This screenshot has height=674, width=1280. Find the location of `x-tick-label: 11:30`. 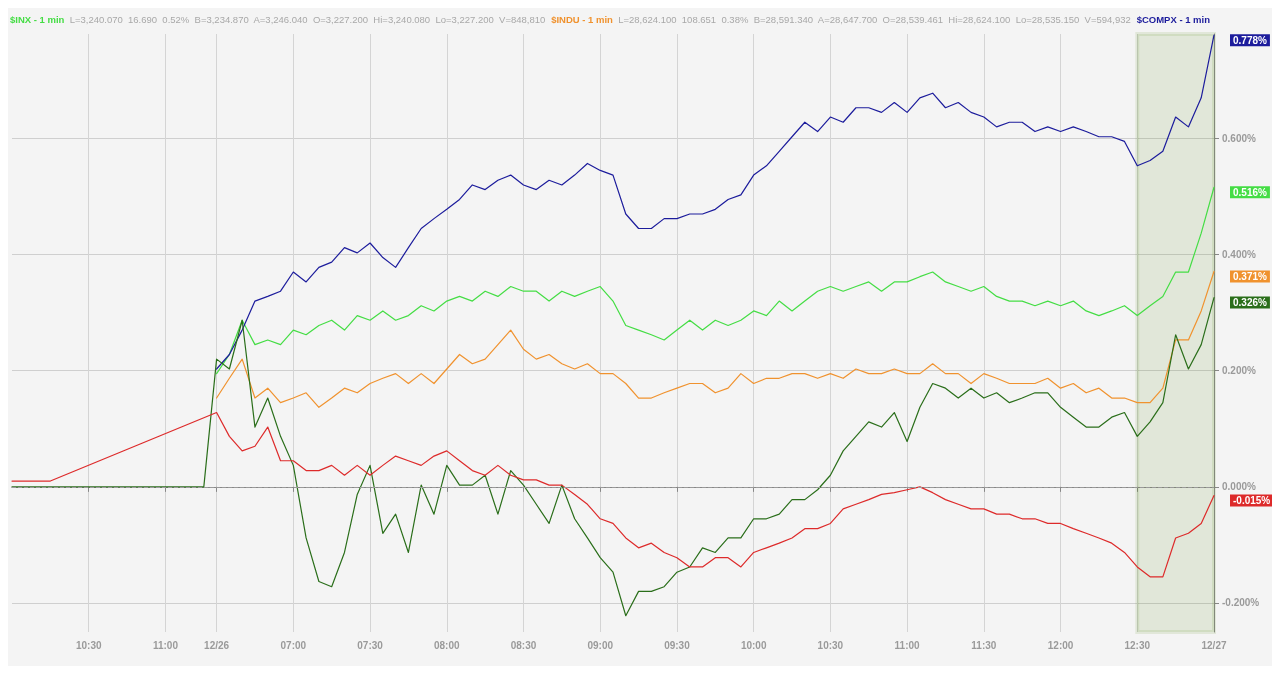

x-tick-label: 11:30 is located at coordinates (984, 645).